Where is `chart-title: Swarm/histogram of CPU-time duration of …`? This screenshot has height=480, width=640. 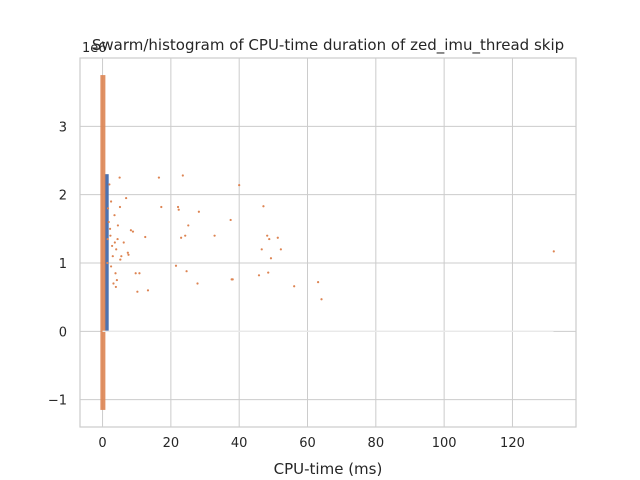 chart-title: Swarm/histogram of CPU-time duration of … is located at coordinates (328, 45).